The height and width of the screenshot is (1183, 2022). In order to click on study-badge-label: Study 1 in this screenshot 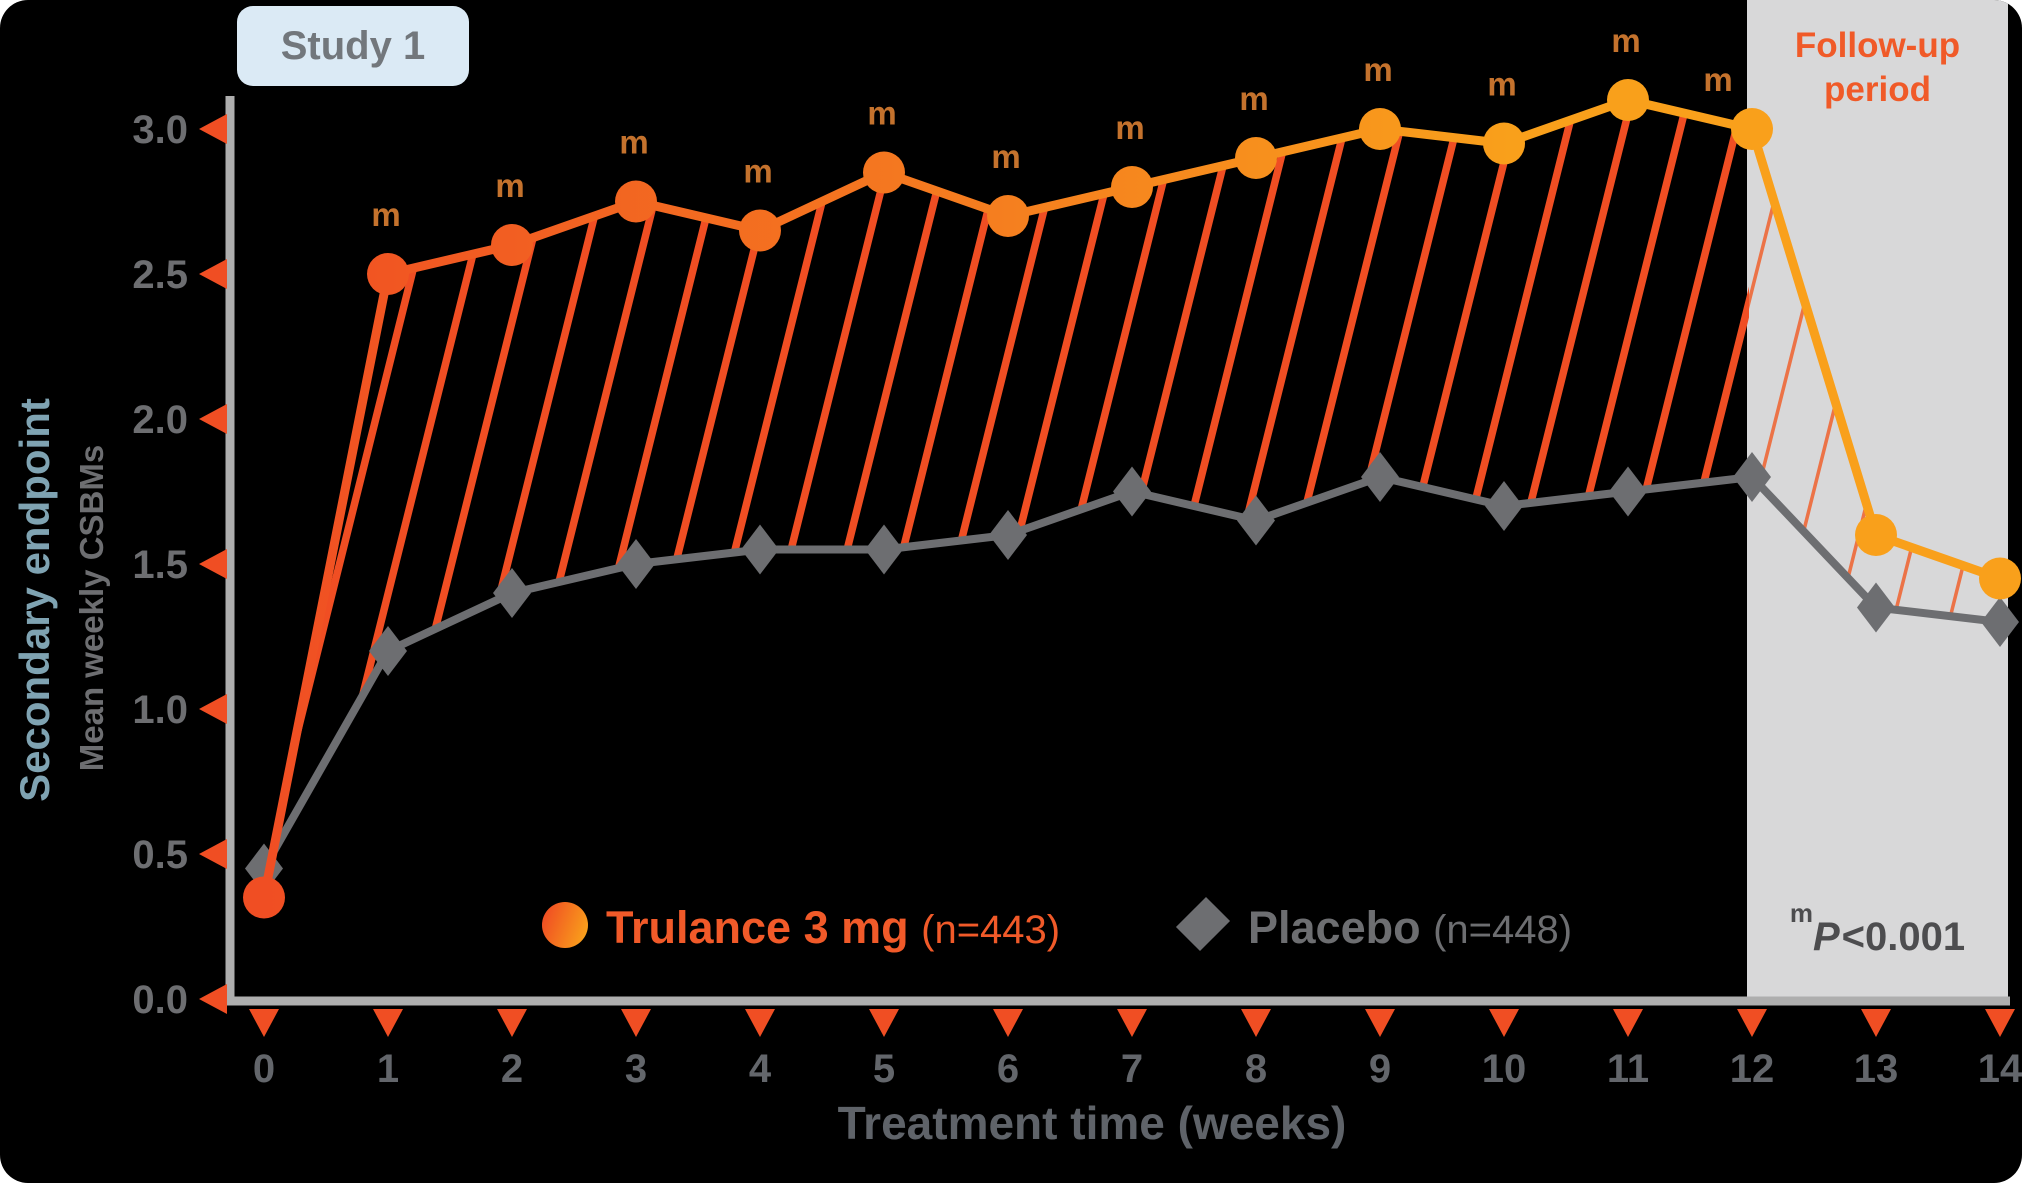, I will do `click(353, 45)`.